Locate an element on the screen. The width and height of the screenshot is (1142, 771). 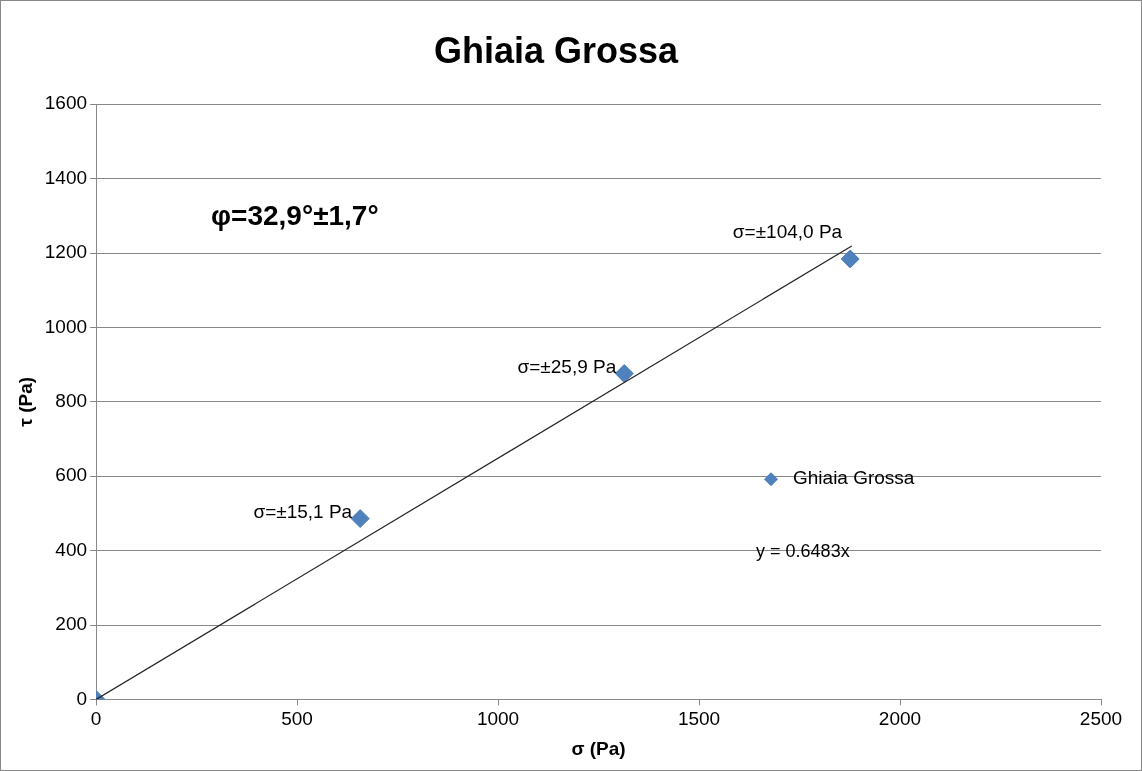
annotation: σ=±25,9 Pa is located at coordinates (567, 366).